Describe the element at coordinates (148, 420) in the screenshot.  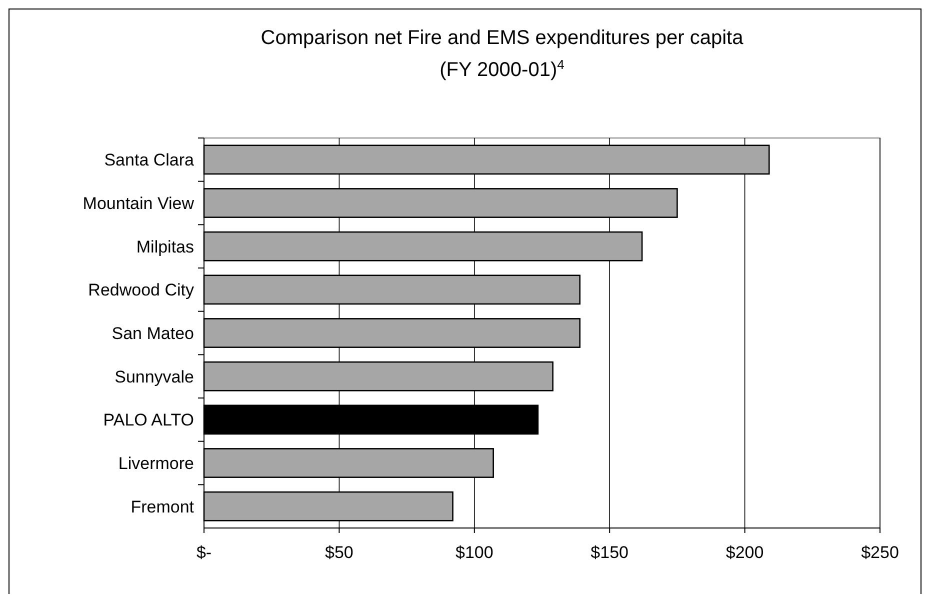
I see `y-tick-label: PALO ALTO` at that location.